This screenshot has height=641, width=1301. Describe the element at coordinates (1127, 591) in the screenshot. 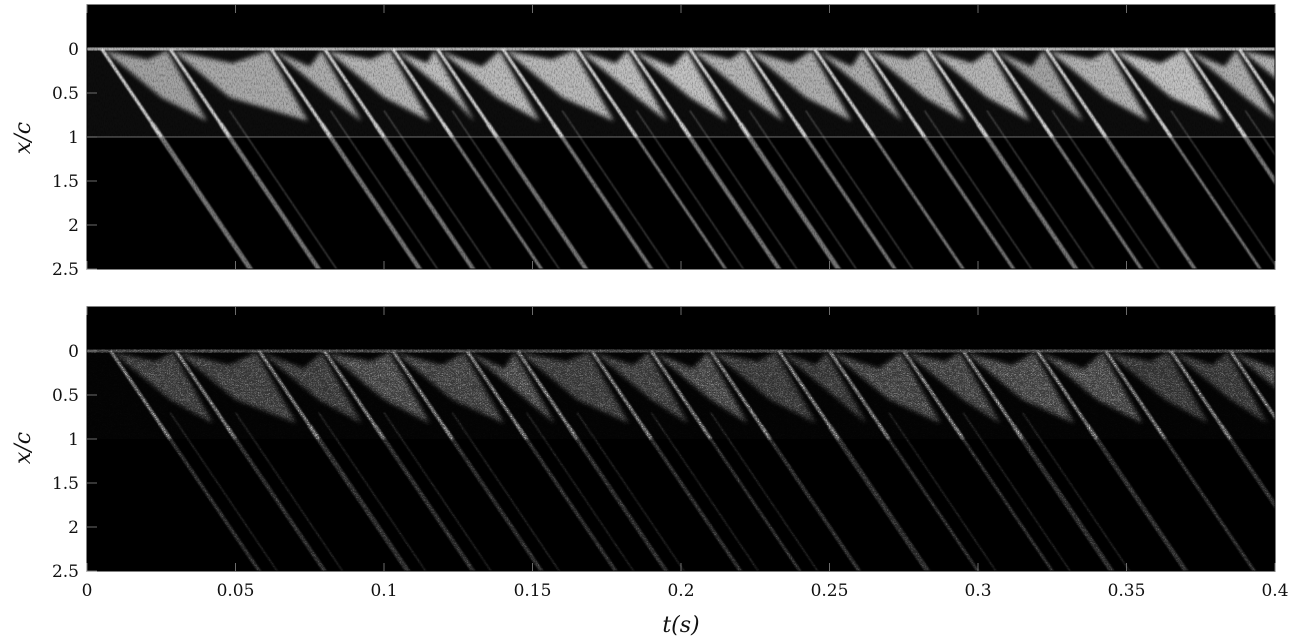

I see `x-tick-label: 0.35` at that location.